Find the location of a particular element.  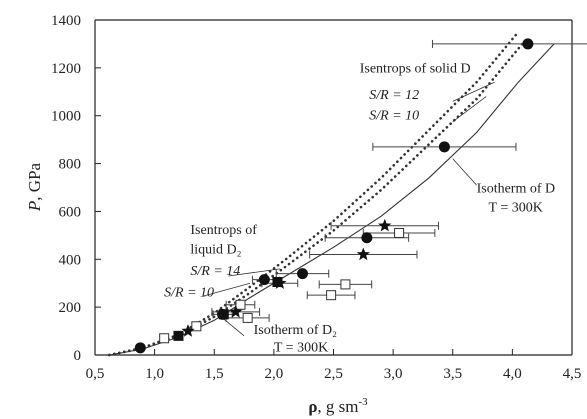

x-axis-ticks: 0,5 1,0 1,5 2,0 2,5 3,0 3,5 4,0 4,5 is located at coordinates (334, 365).